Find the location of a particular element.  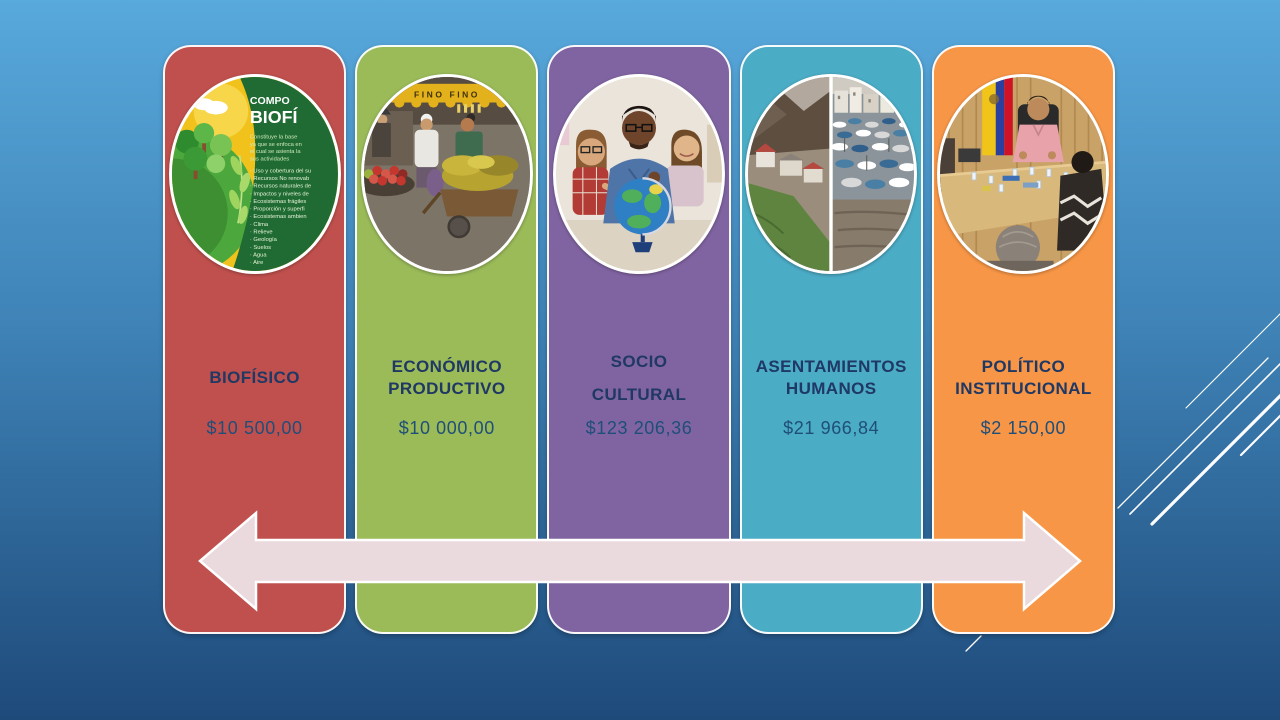

banana-cart is located at coordinates (470, 197).